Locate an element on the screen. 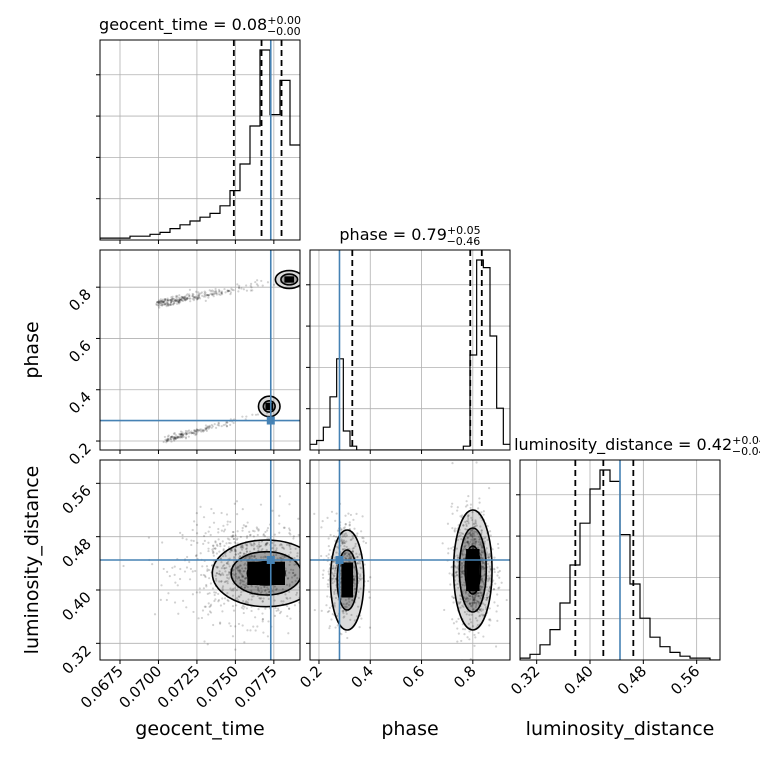  density-peak is located at coordinates (347, 580).